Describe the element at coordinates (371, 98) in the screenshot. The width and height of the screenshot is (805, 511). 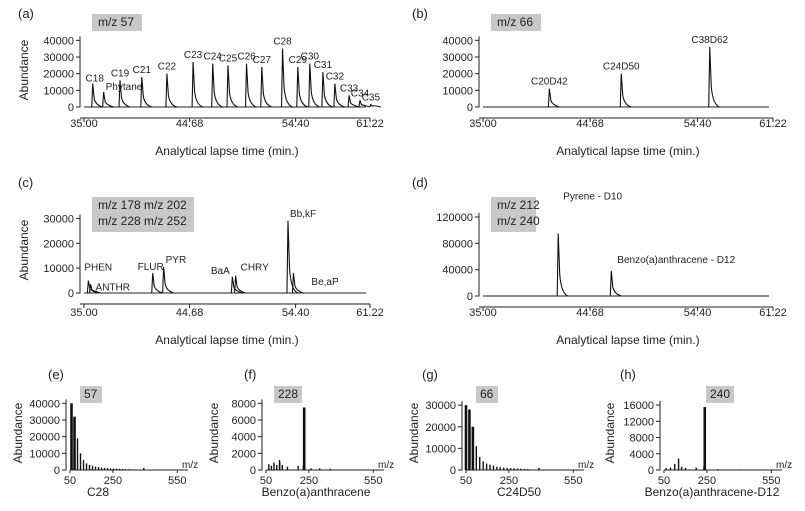
I see `peak-label: C35` at that location.